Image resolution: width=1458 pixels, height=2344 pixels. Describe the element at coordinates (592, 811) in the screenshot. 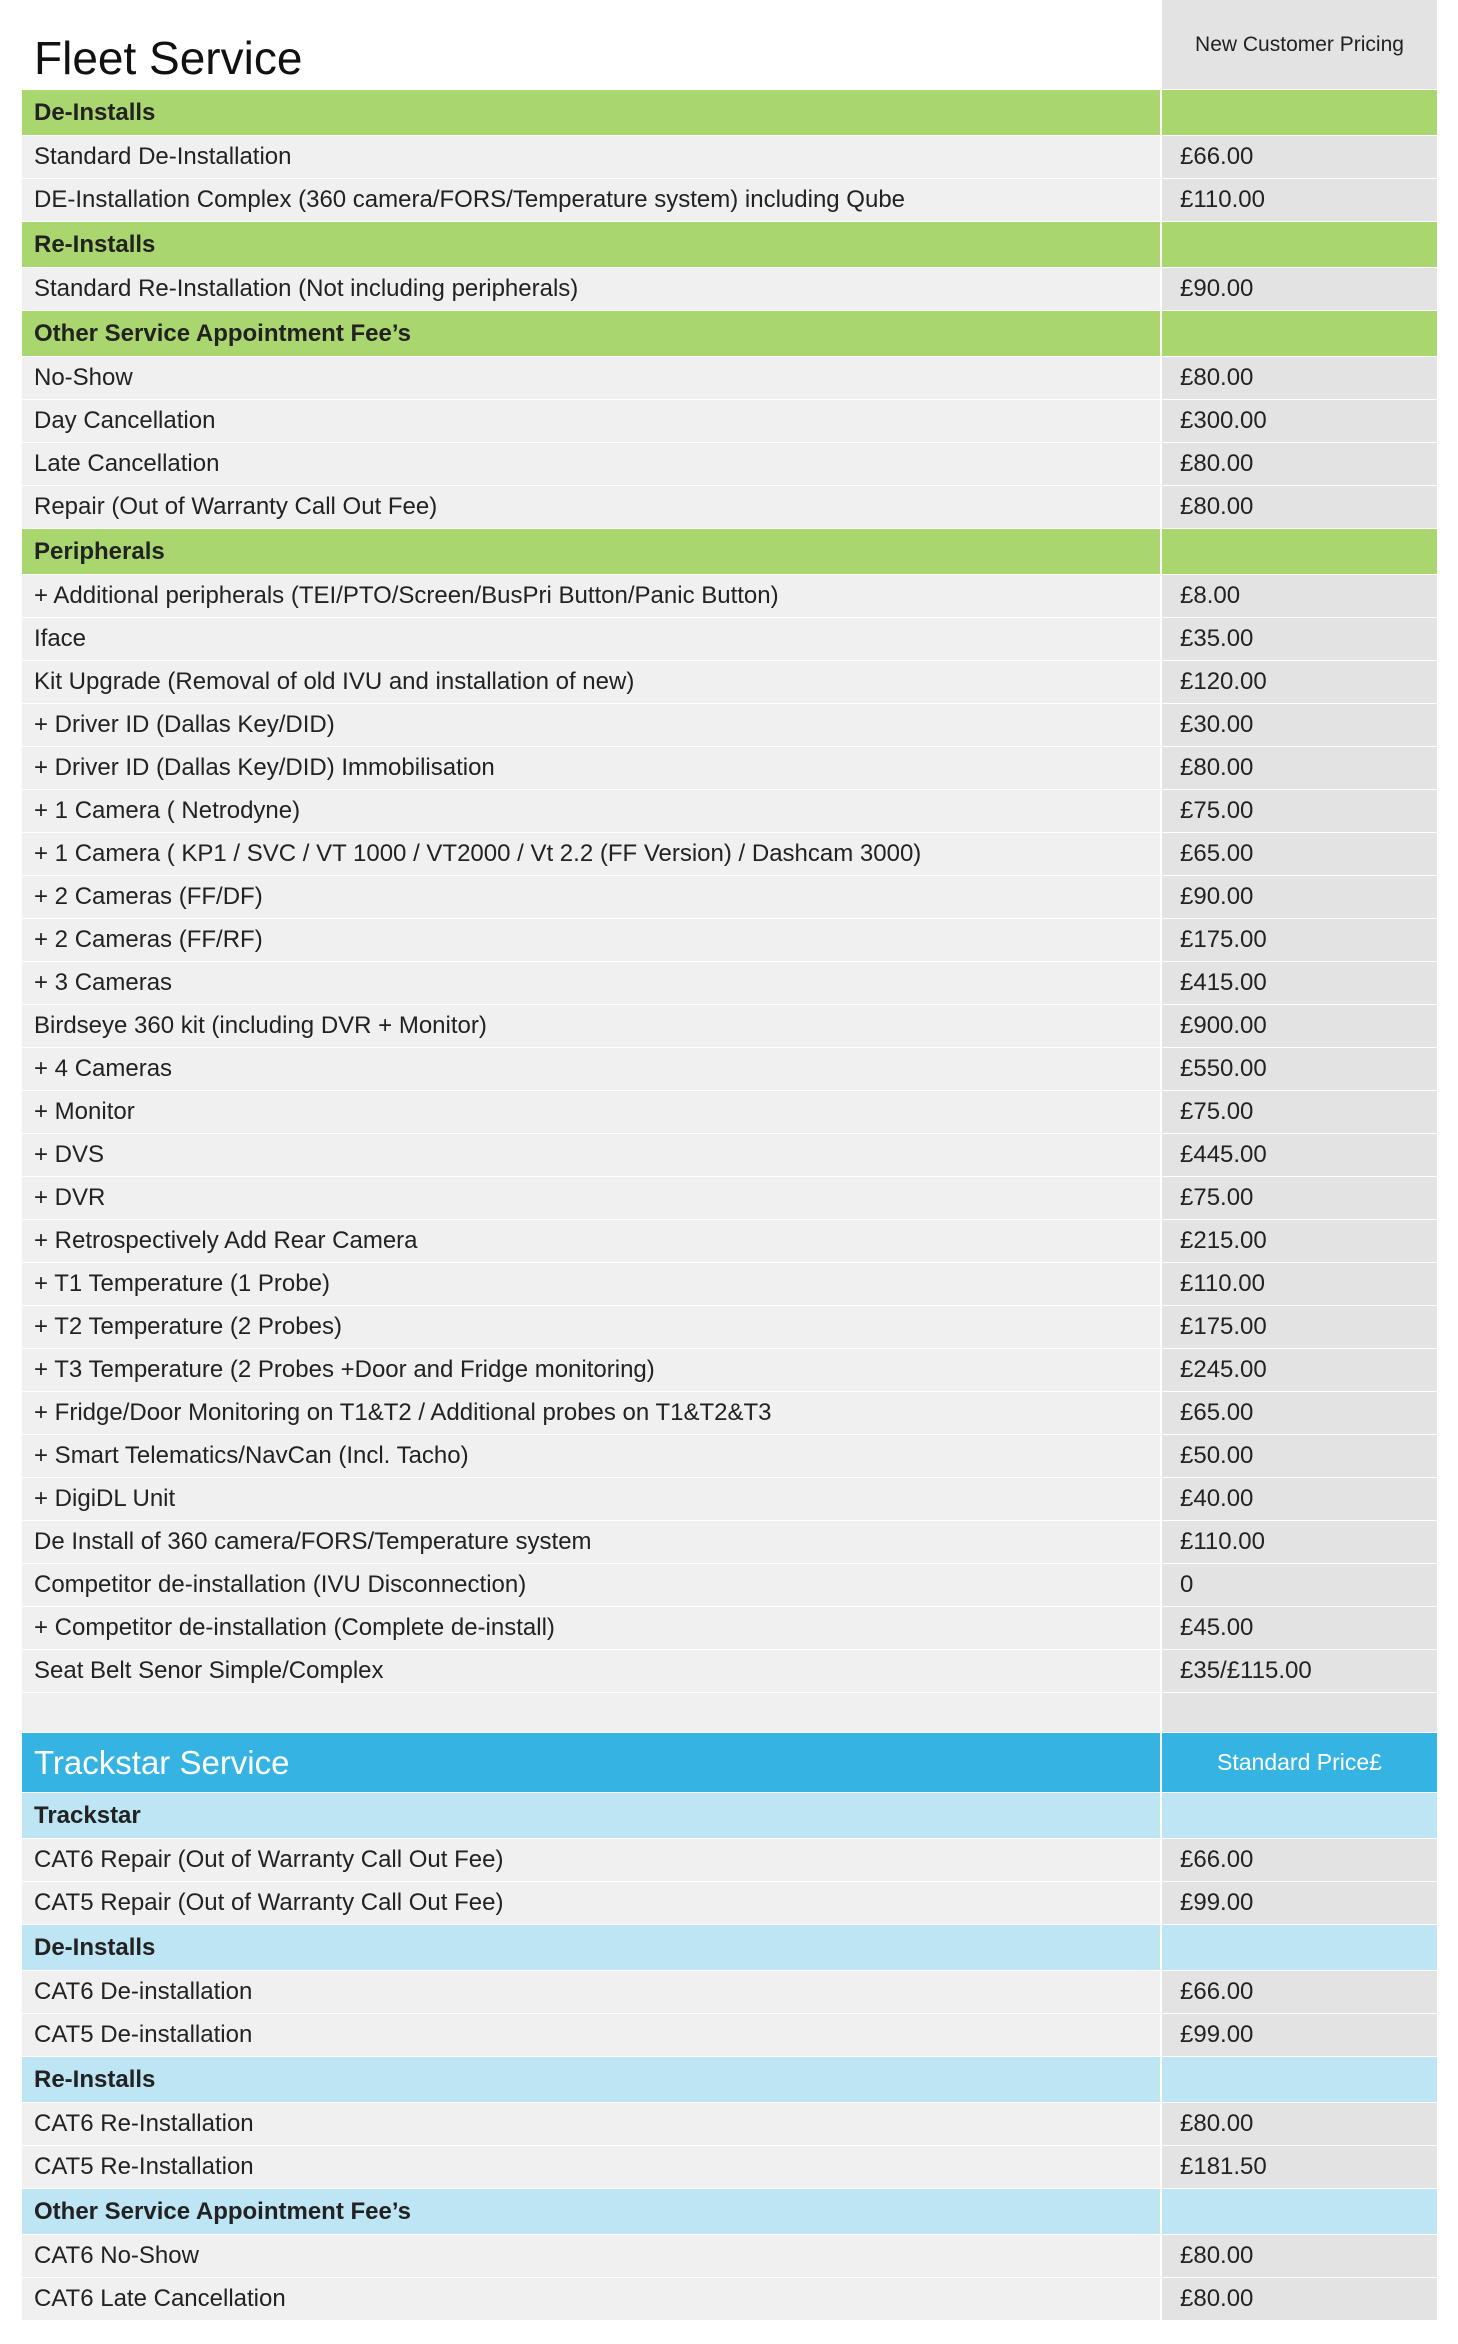

I see `item-label: + 1 Camera ( Netrodyne)` at that location.